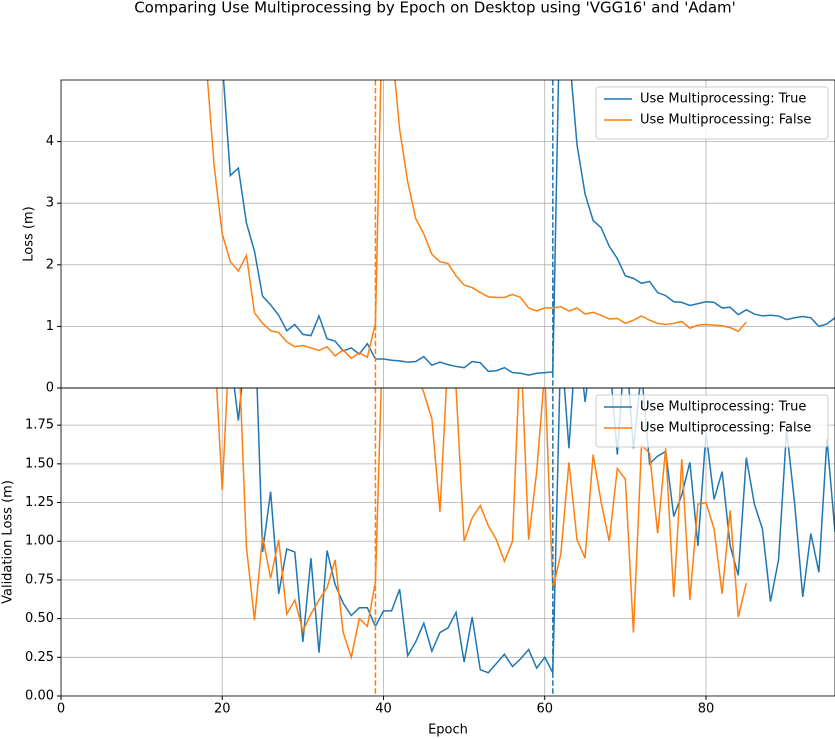  I want to click on y-tick-label: 0.75, so click(39, 579).